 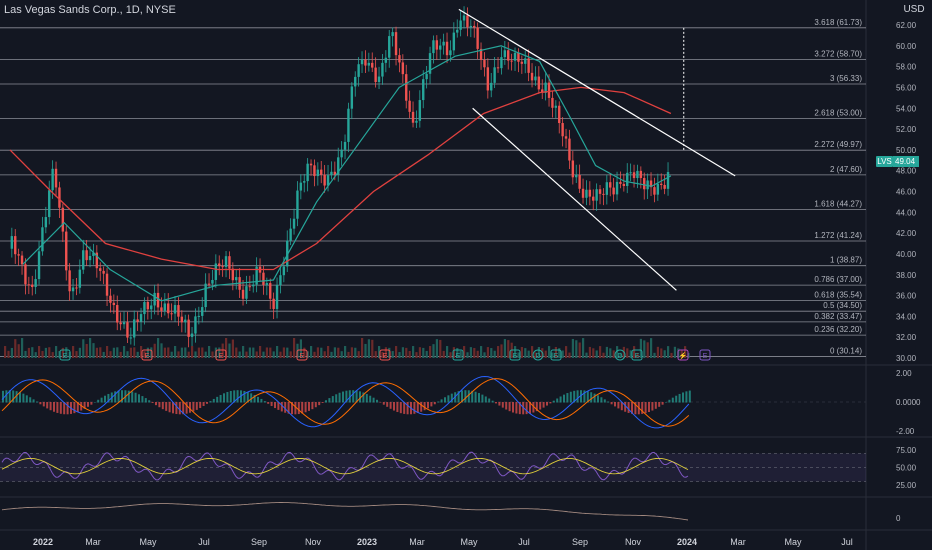 What do you see at coordinates (43, 542) in the screenshot?
I see `time-axis-label: 2022` at bounding box center [43, 542].